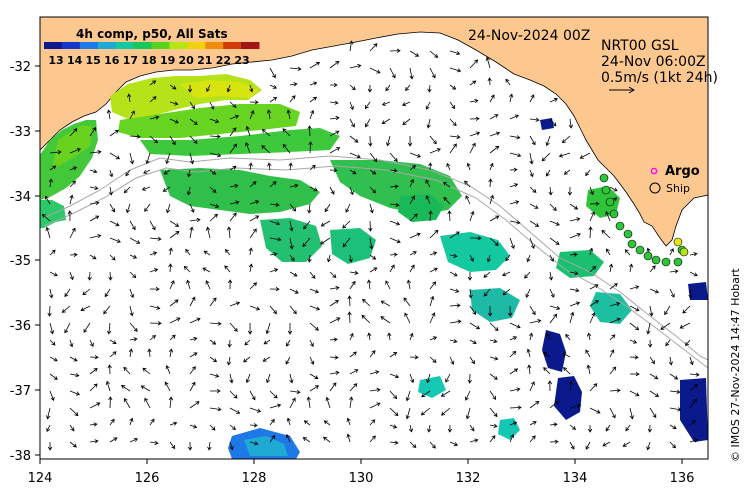 The height and width of the screenshot is (496, 750). Describe the element at coordinates (678, 188) in the screenshot. I see `ship-legend-label: Ship` at that location.